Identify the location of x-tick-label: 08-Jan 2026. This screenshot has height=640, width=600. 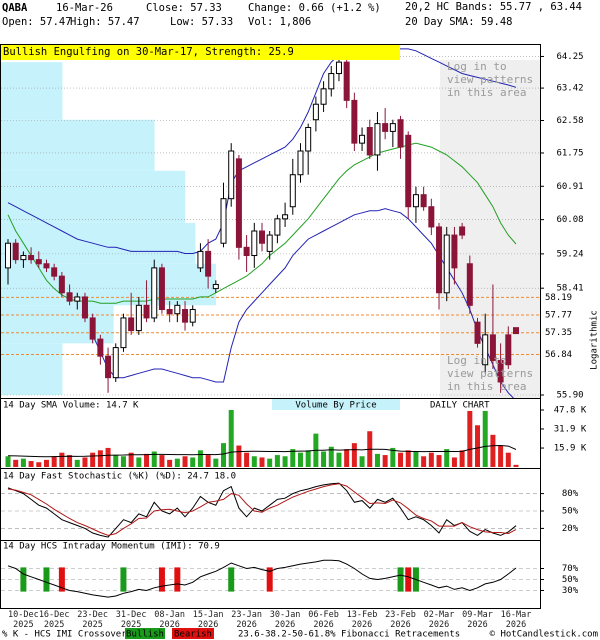
(169, 620).